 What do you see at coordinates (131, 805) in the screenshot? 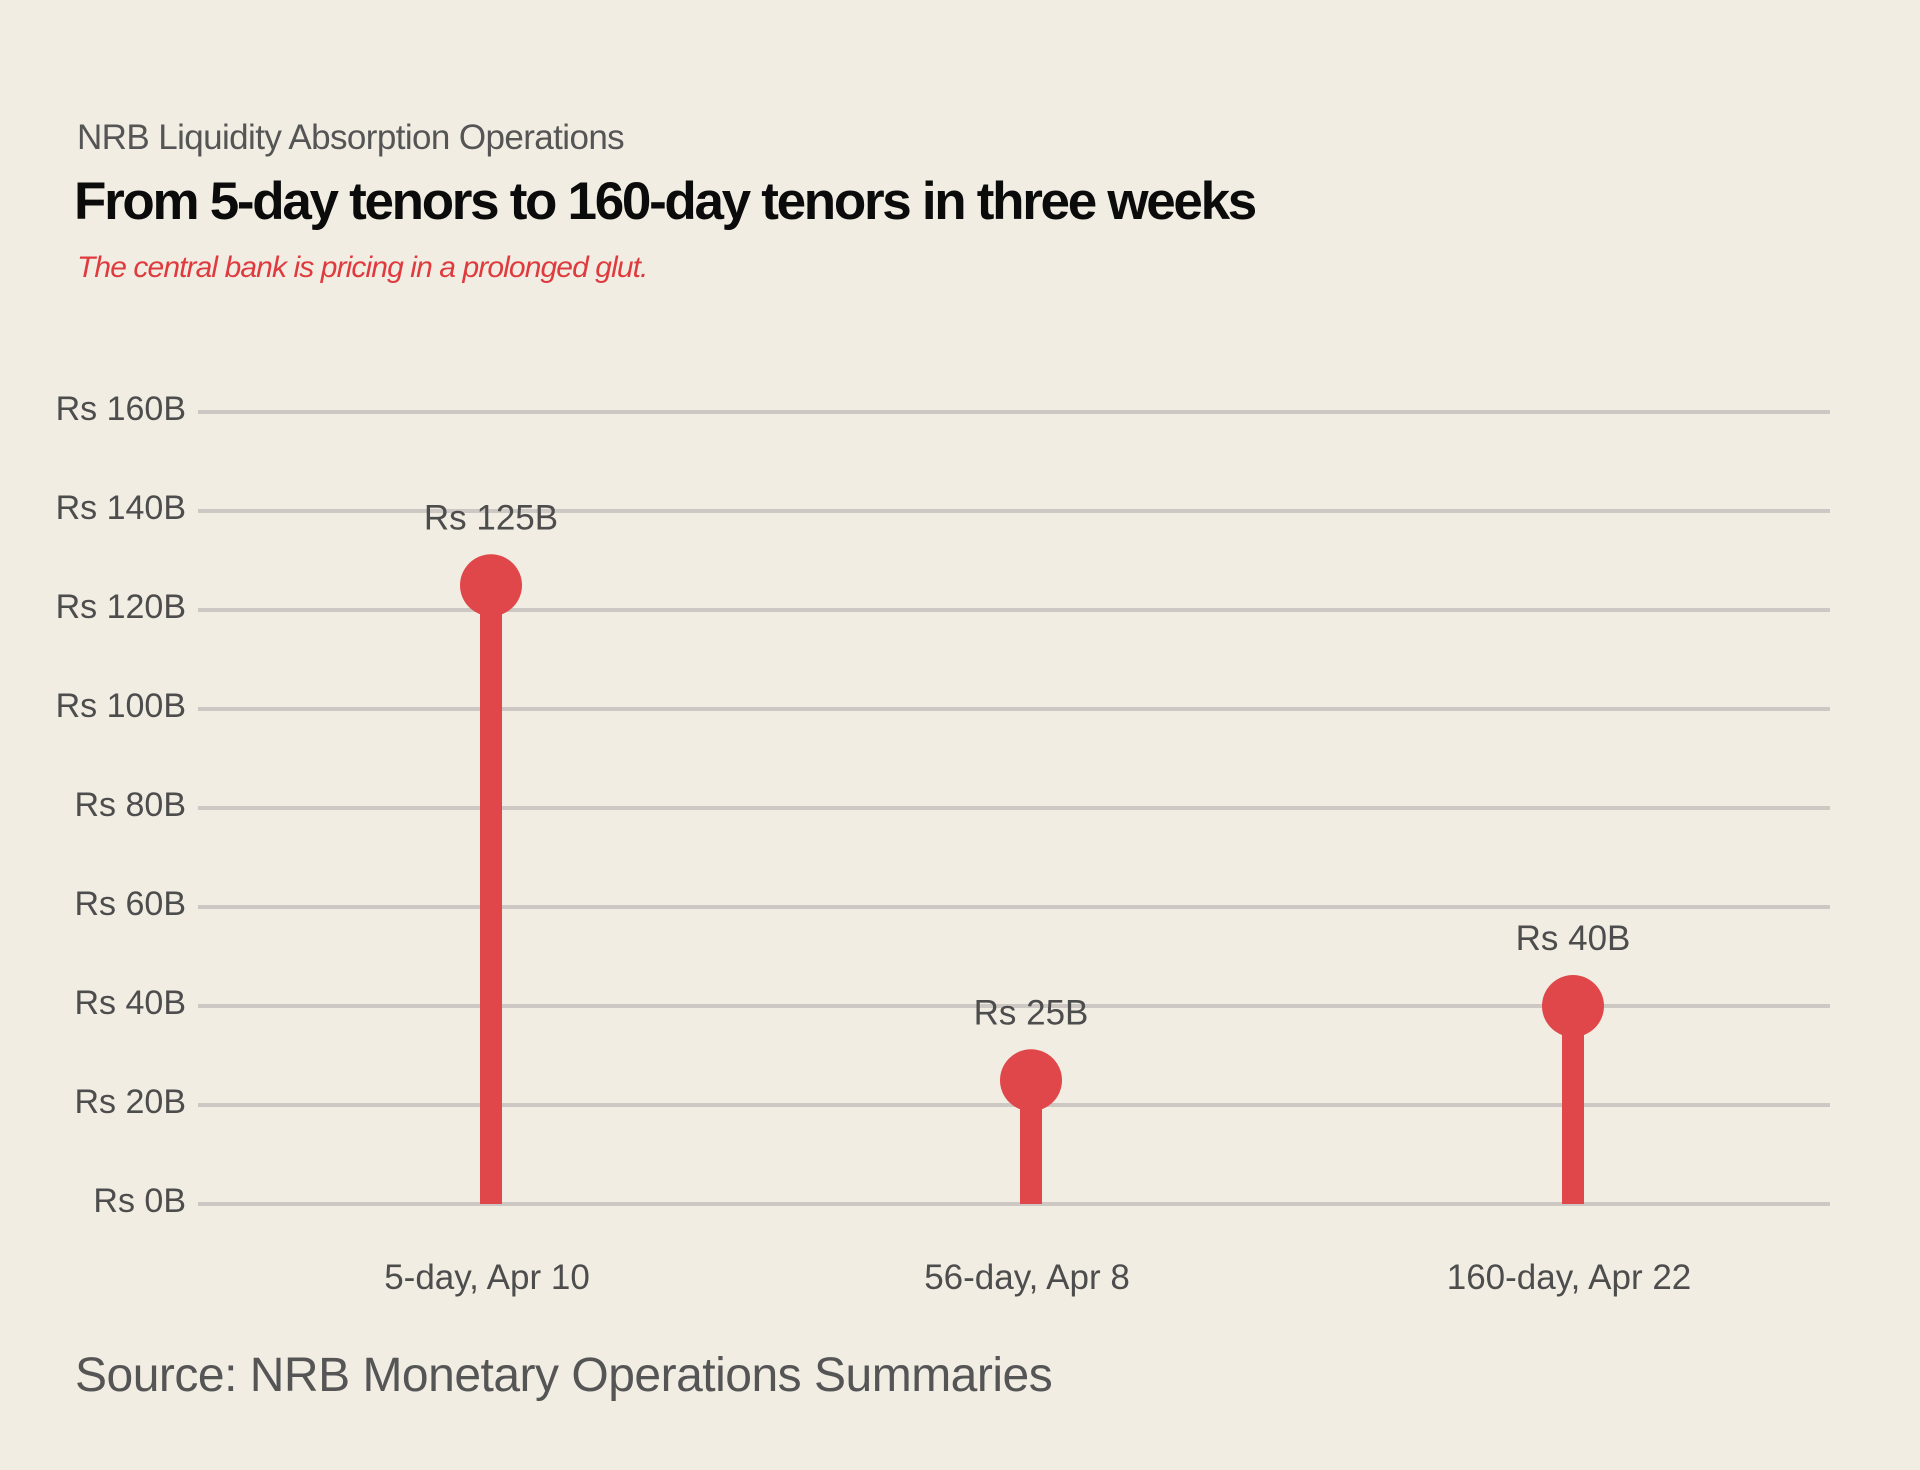
I see `y-tick-label: Rs 80B` at bounding box center [131, 805].